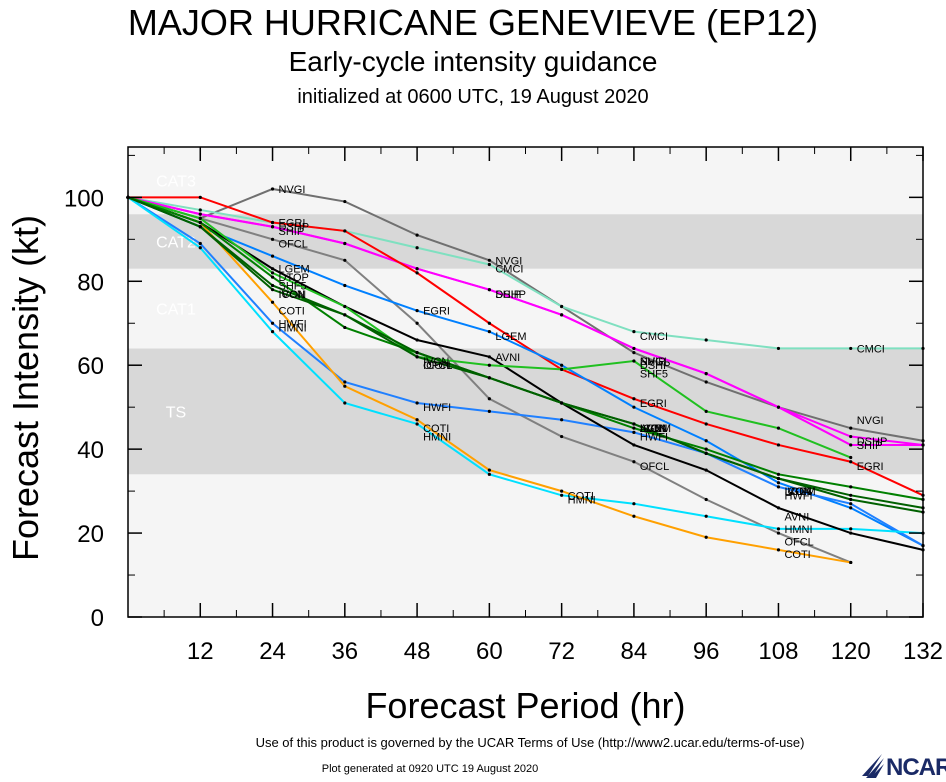 The height and width of the screenshot is (782, 946). I want to click on band-label-cat3: CAT3, so click(176, 182).